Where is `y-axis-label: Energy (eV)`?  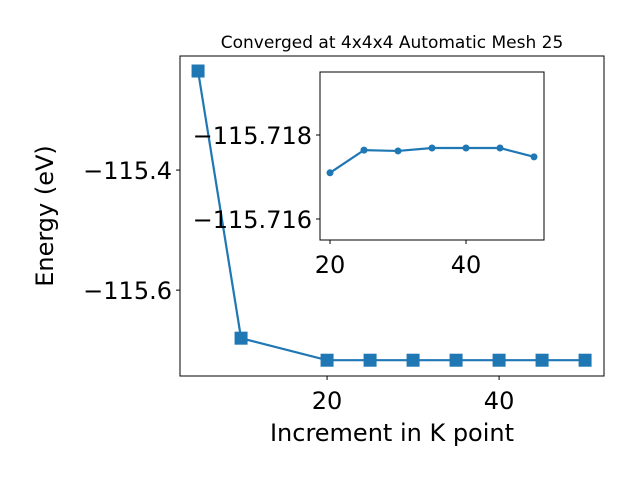 y-axis-label: Energy (eV) is located at coordinates (45, 216).